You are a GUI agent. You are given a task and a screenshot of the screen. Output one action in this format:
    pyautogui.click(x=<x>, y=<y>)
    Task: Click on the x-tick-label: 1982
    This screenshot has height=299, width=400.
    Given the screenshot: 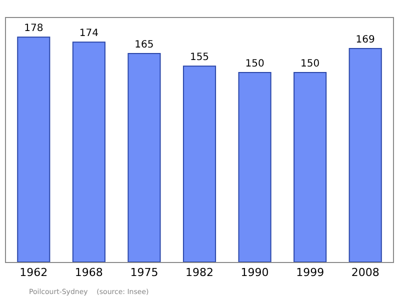 What is the action you would take?
    pyautogui.click(x=200, y=273)
    